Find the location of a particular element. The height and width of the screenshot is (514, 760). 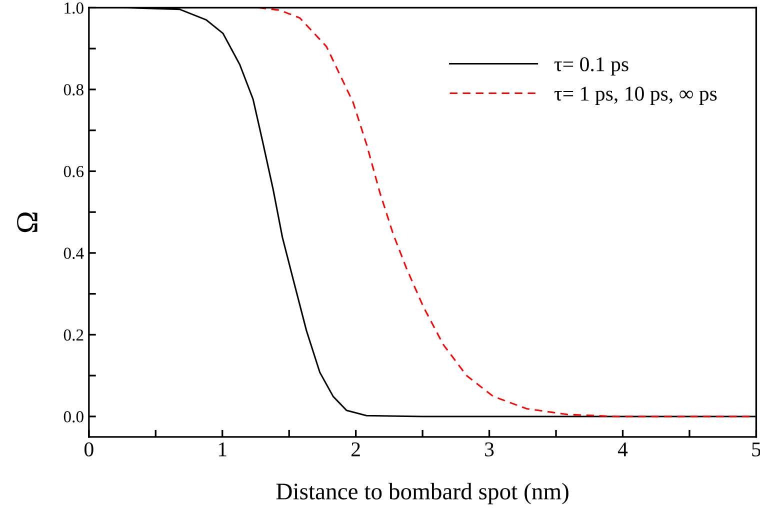

x-tick-label: 3 is located at coordinates (489, 449).